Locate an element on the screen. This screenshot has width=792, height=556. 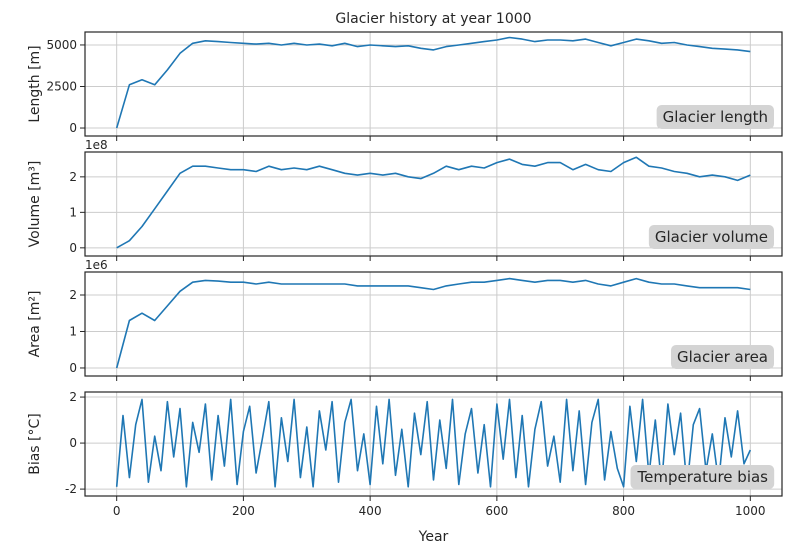
annotation: Glacier area is located at coordinates (722, 357).